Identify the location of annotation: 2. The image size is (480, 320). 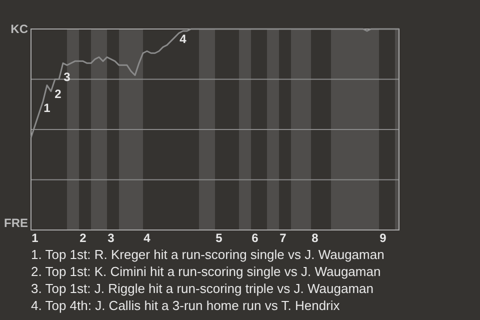
(58, 94).